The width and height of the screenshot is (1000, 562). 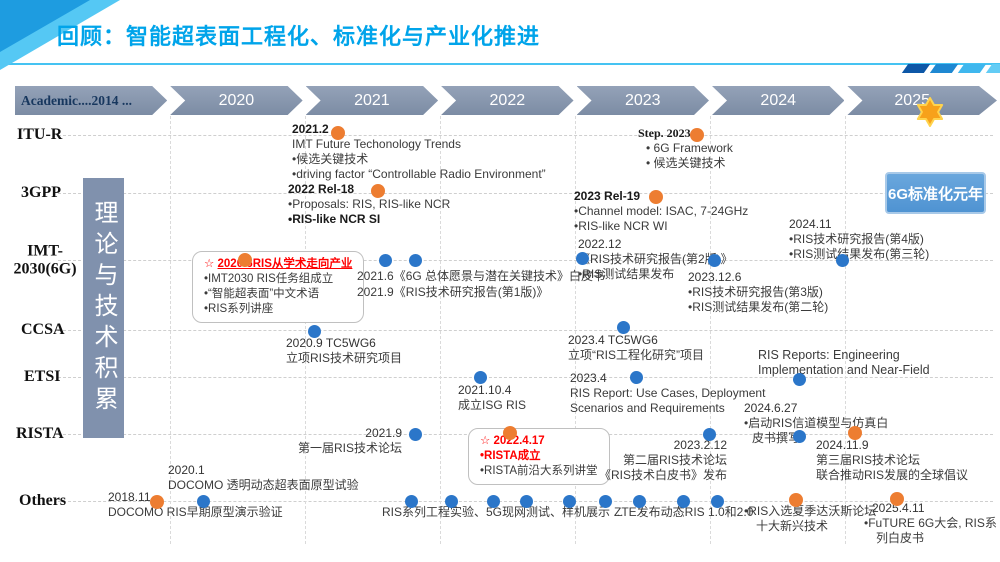 I want to click on timeline-segment-2024: 2024, so click(x=778, y=100).